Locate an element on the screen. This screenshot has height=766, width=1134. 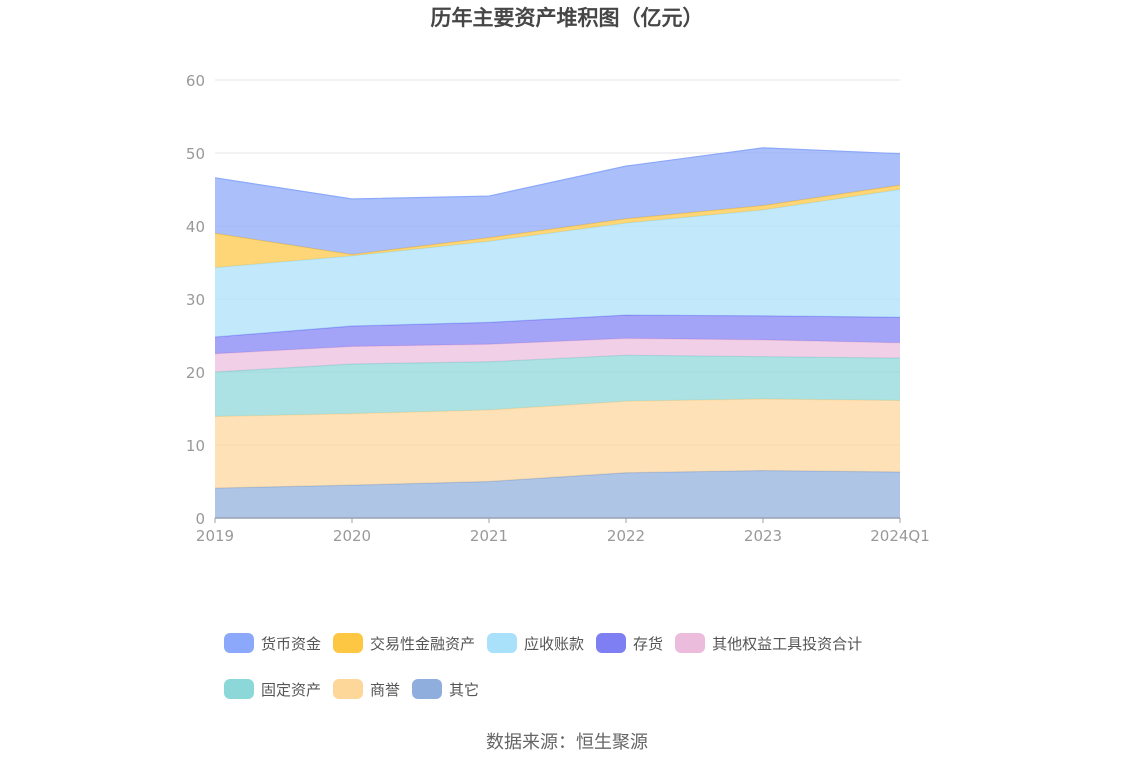
x-tick-label: 2021 is located at coordinates (489, 536).